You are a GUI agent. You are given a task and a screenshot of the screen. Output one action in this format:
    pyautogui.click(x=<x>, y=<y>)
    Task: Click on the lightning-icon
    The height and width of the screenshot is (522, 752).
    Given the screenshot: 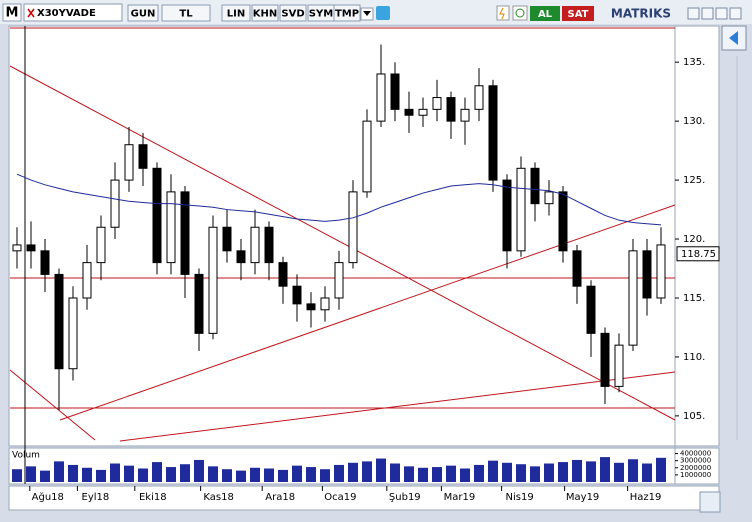 What is the action you would take?
    pyautogui.click(x=502, y=13)
    